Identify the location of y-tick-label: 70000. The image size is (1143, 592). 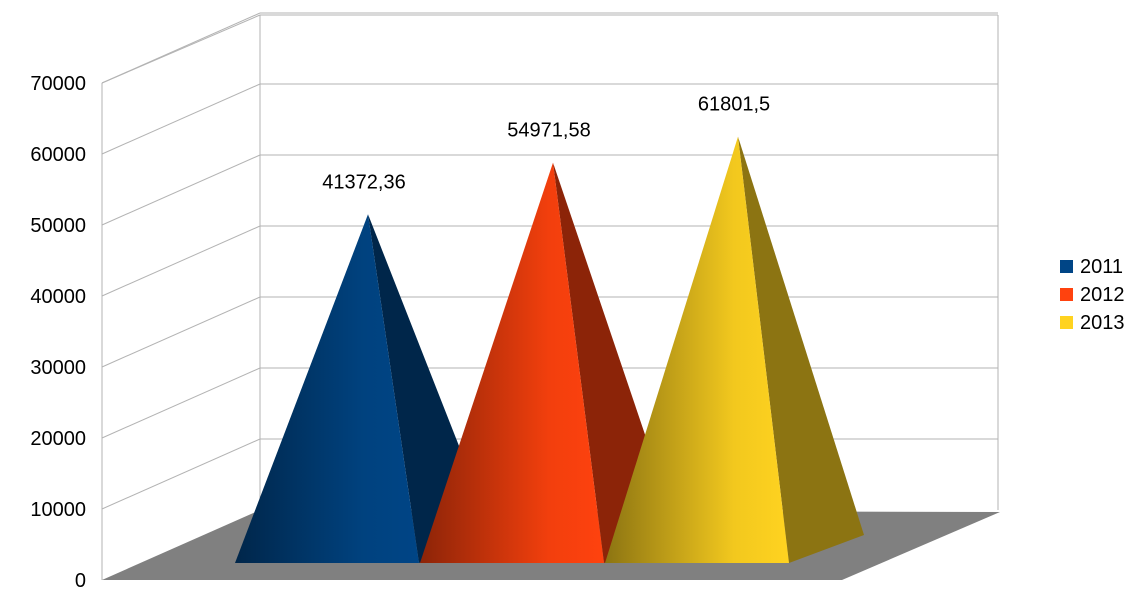
(58, 84).